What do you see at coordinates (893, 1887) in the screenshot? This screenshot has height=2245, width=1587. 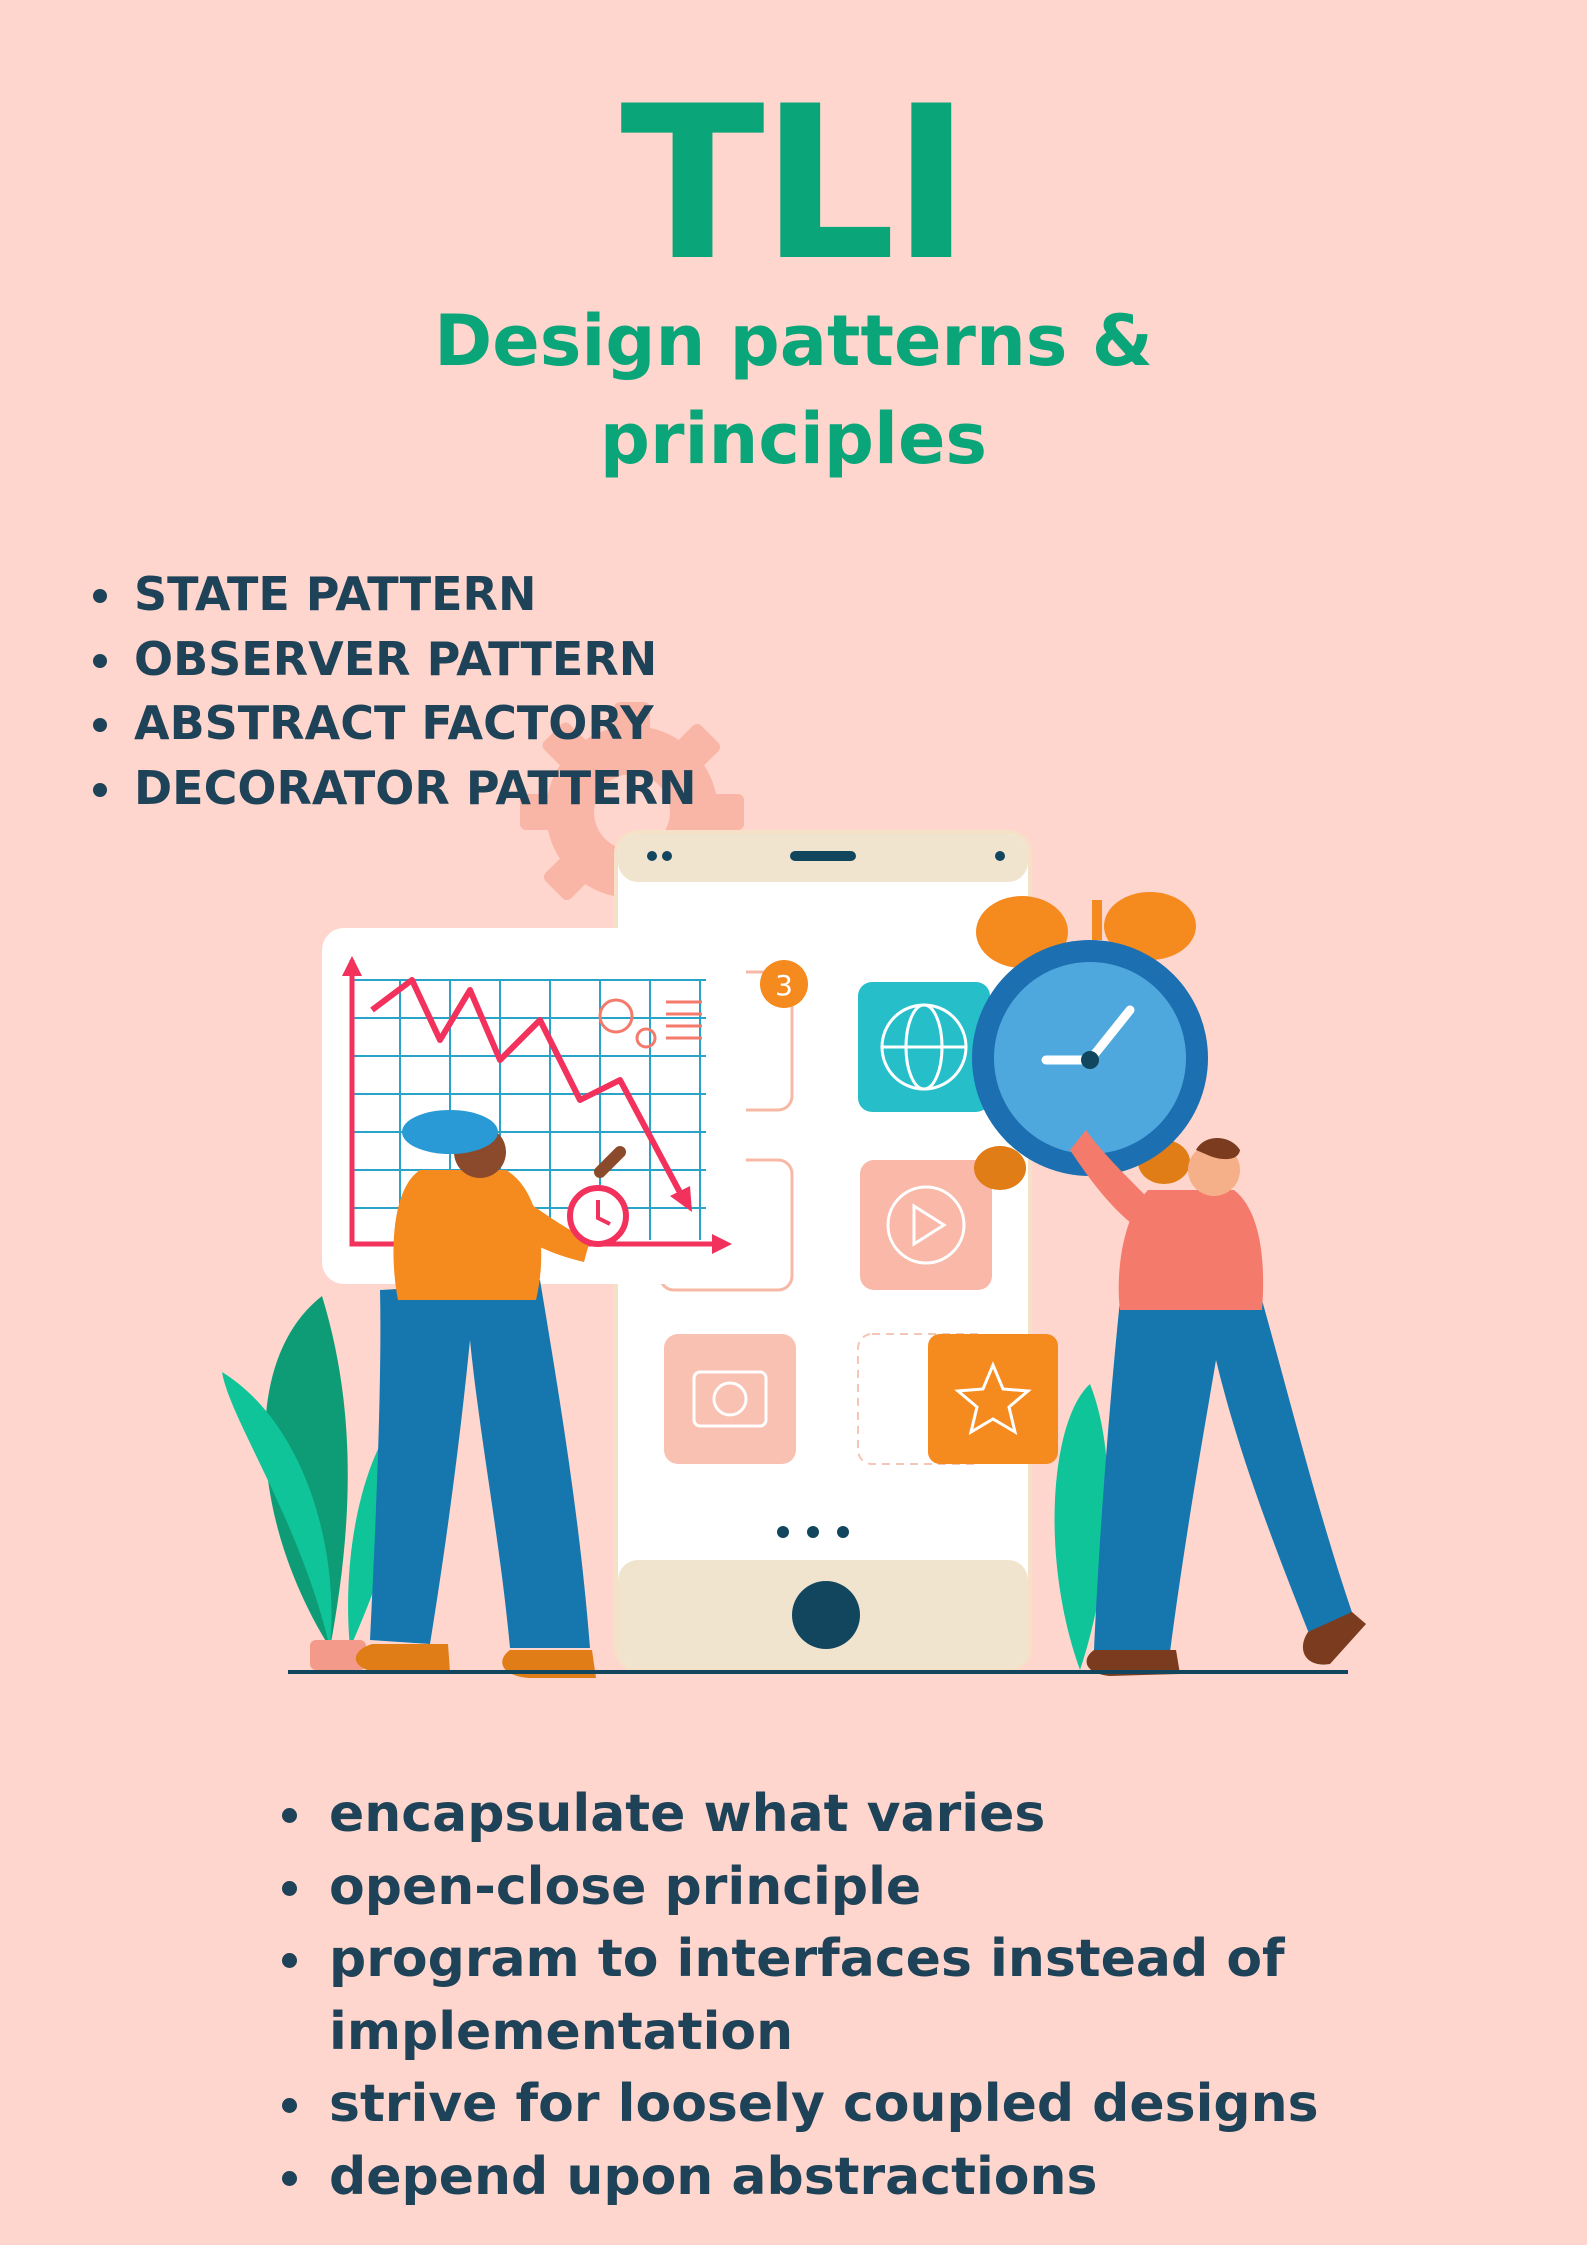 I see `principle-item: open-close principle` at bounding box center [893, 1887].